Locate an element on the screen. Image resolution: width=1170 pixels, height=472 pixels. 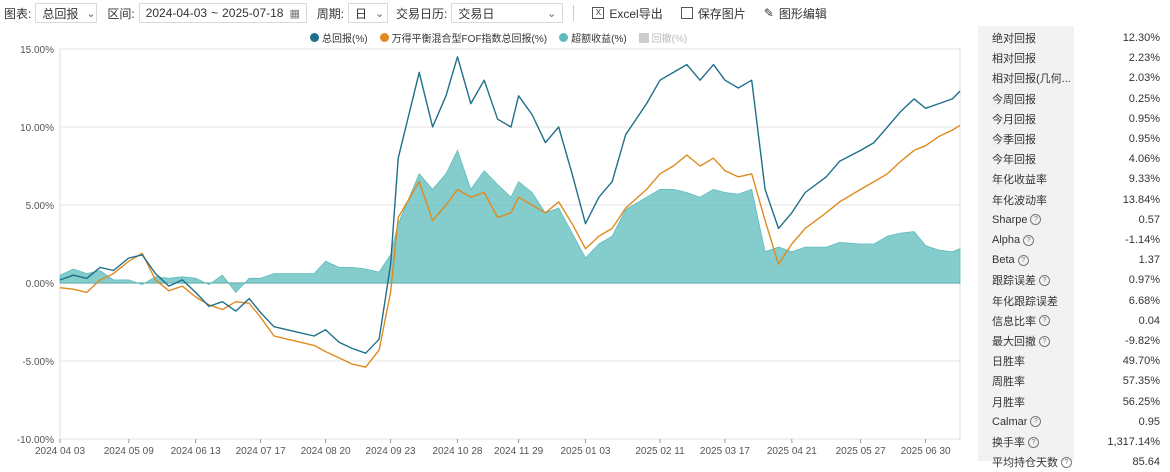
chart-legend: 总回报(%) 万得平衡混合型FOF指数总回报(%) 超额收益(%) 回撤(%) is located at coordinates (498, 37).